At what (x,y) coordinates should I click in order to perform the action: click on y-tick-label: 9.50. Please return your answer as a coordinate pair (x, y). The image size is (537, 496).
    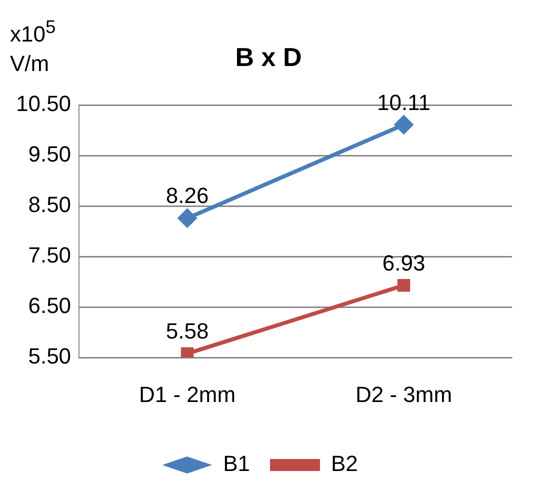
    Looking at the image, I should click on (50, 154).